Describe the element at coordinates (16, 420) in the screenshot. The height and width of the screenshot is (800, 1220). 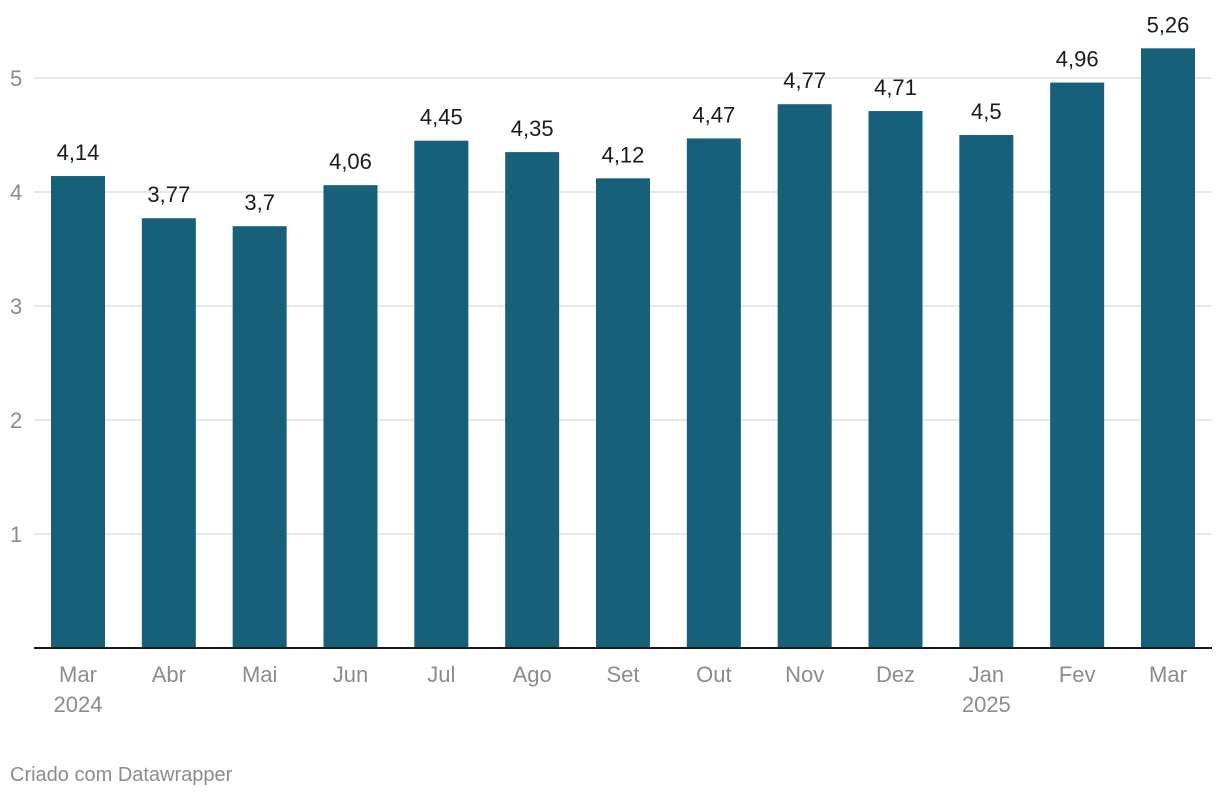
I see `y-tick-label: 2` at that location.